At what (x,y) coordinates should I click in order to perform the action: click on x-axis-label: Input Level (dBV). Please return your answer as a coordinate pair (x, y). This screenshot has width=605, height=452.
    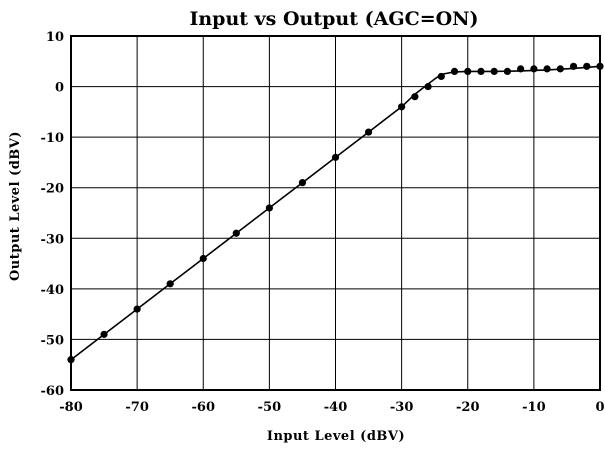
    Looking at the image, I should click on (336, 436).